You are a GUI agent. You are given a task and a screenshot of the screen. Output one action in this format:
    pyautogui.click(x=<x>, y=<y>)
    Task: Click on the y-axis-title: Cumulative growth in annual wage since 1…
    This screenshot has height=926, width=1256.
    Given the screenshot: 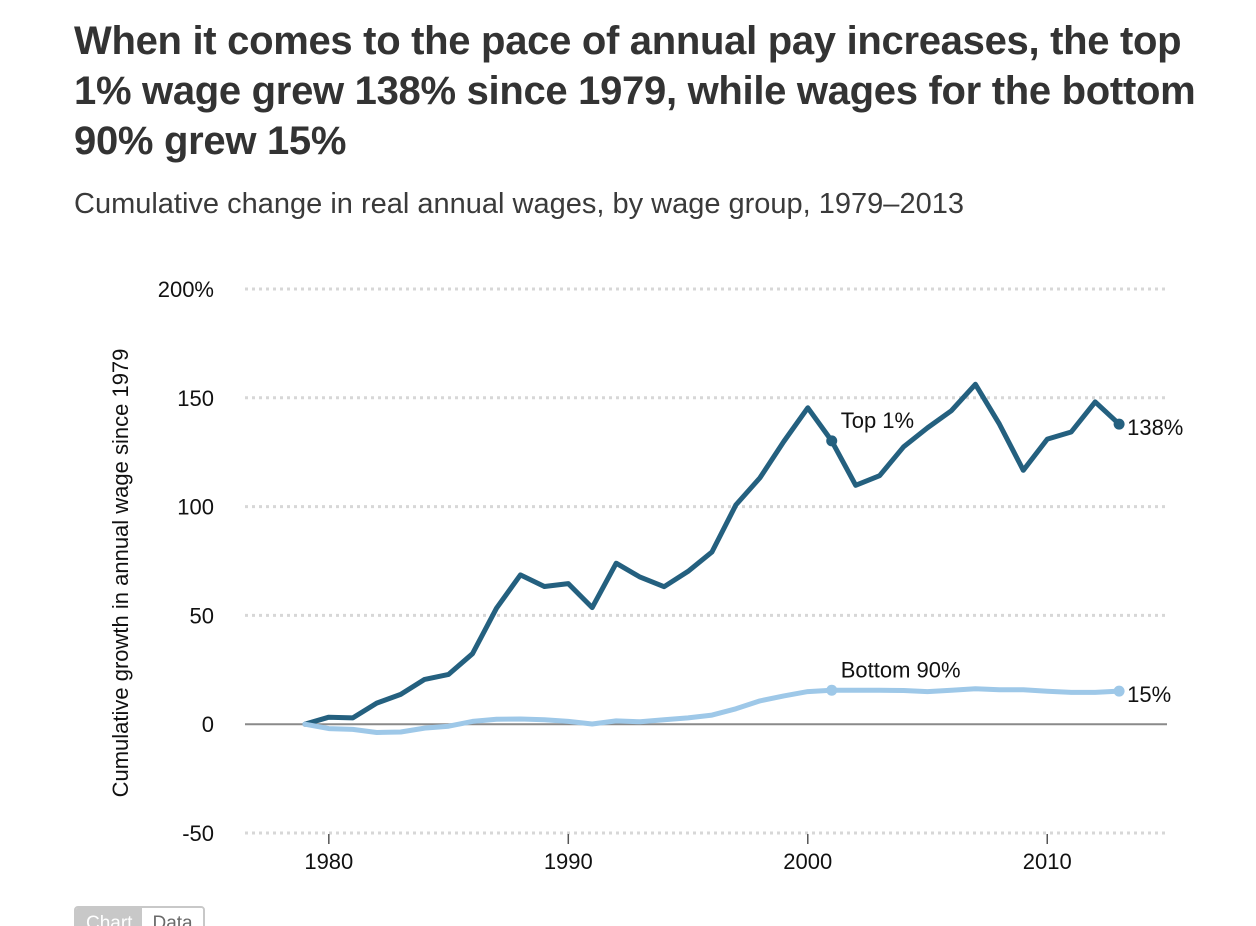 What is the action you would take?
    pyautogui.click(x=120, y=573)
    